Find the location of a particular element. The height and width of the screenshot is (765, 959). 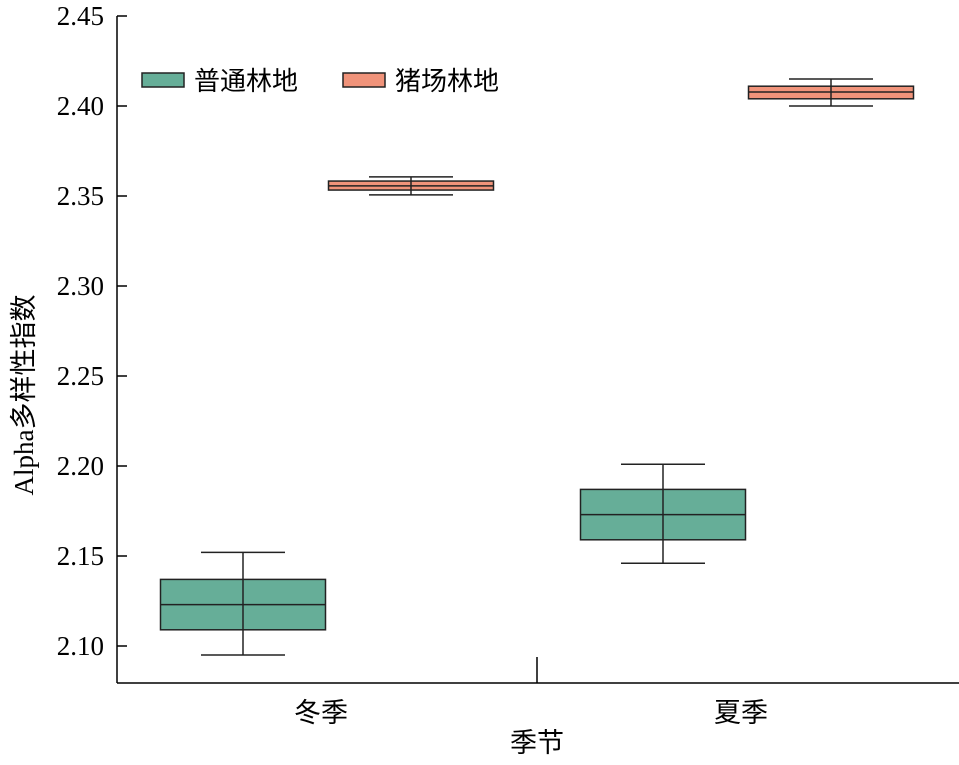

x-tick-label: 冬季 is located at coordinates (321, 713).